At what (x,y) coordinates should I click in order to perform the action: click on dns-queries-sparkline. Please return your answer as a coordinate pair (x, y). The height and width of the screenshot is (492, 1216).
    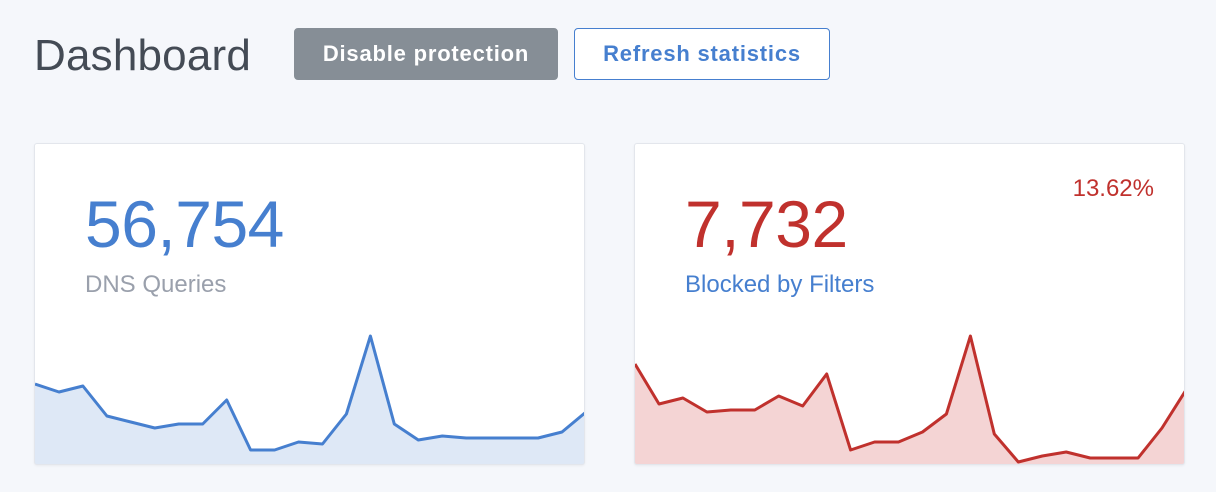
    Looking at the image, I should click on (309, 399).